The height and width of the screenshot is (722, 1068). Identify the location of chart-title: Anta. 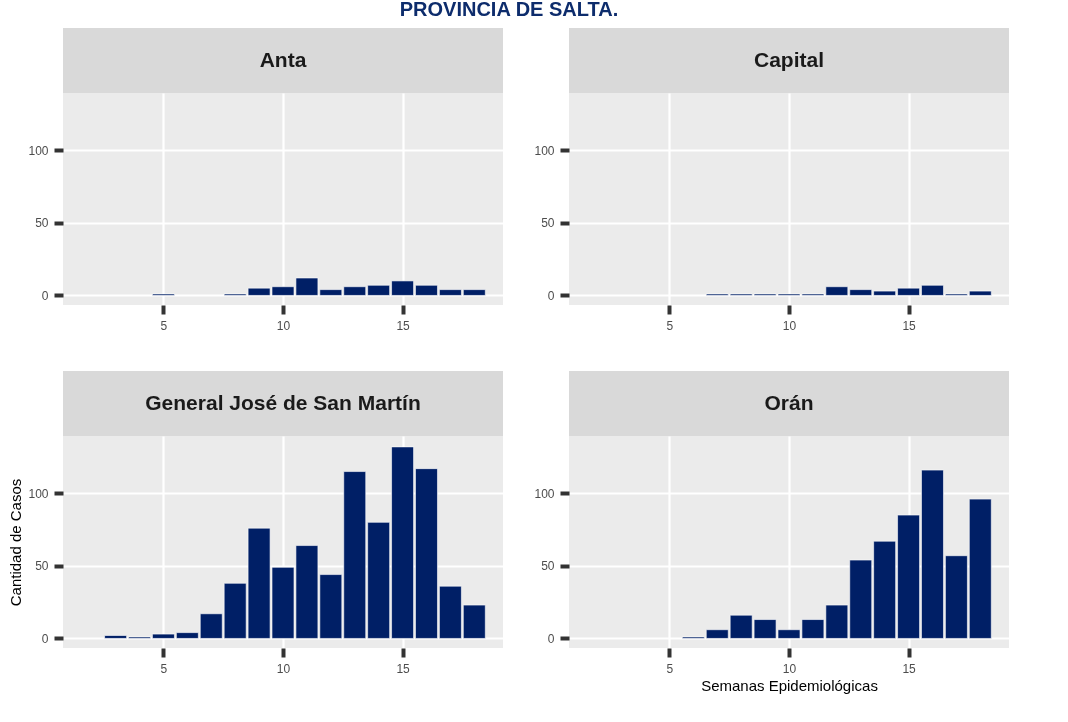
(283, 59).